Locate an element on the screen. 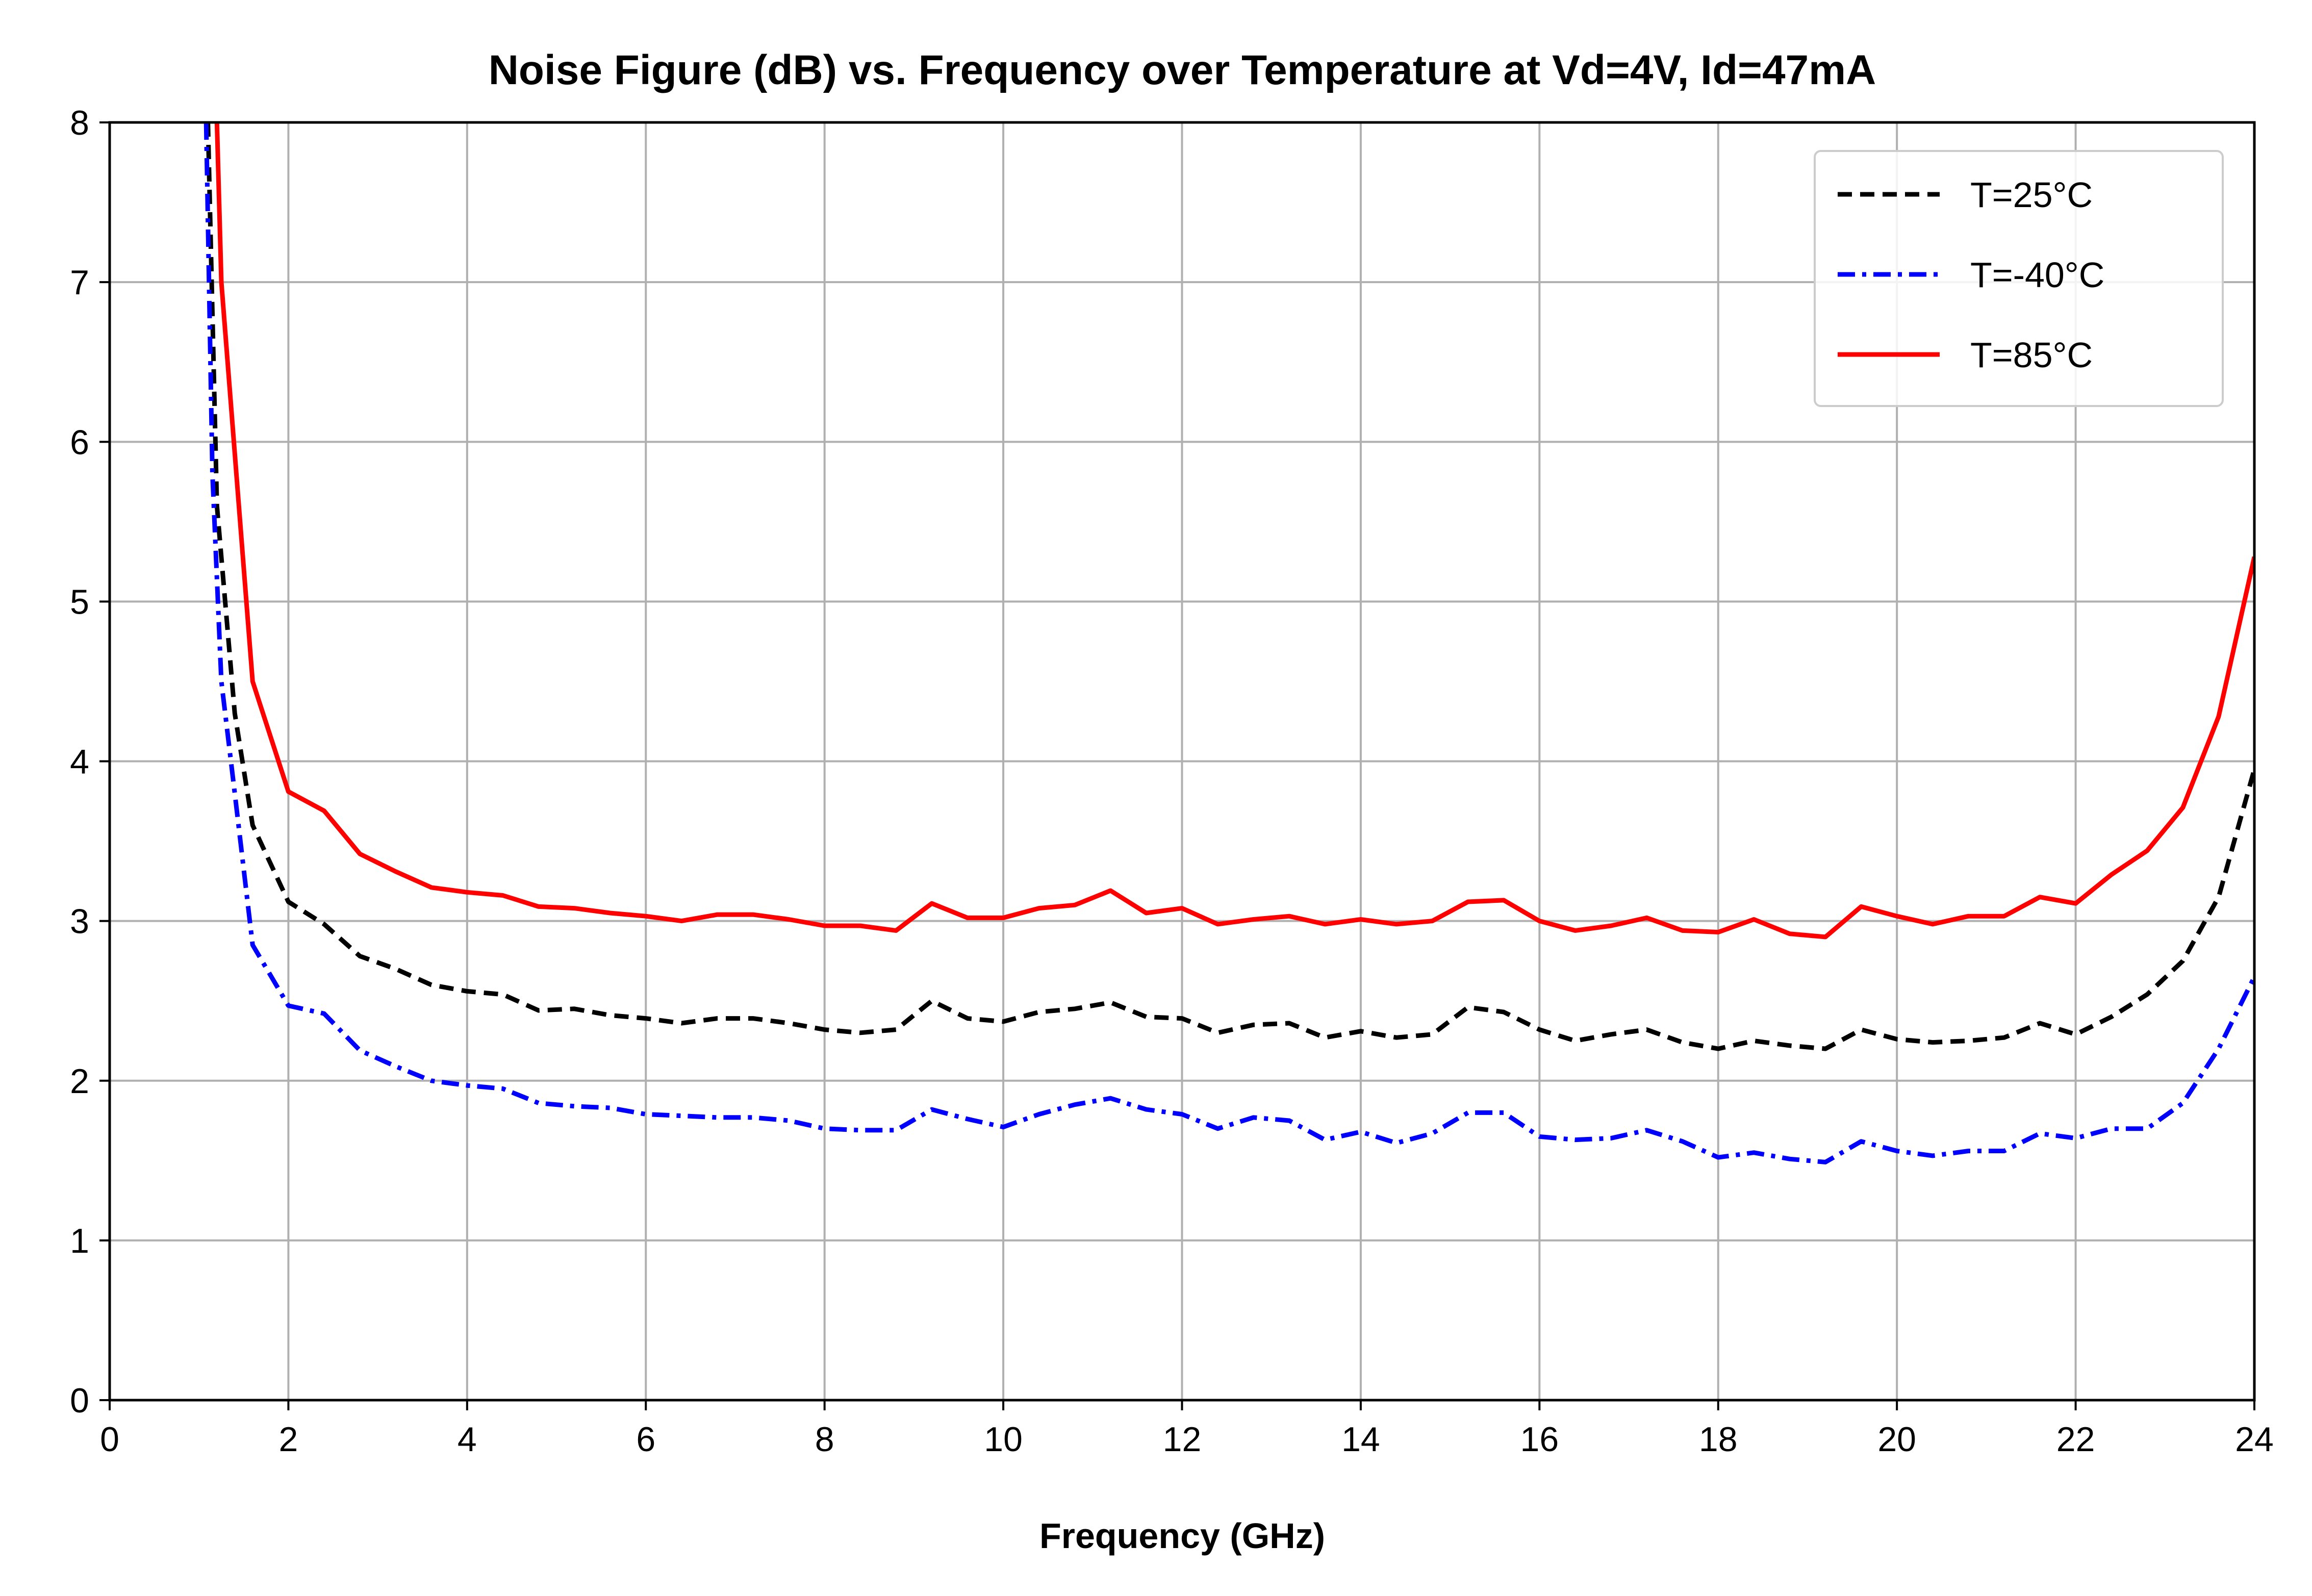  x-tick-label: 12 is located at coordinates (1182, 1440).